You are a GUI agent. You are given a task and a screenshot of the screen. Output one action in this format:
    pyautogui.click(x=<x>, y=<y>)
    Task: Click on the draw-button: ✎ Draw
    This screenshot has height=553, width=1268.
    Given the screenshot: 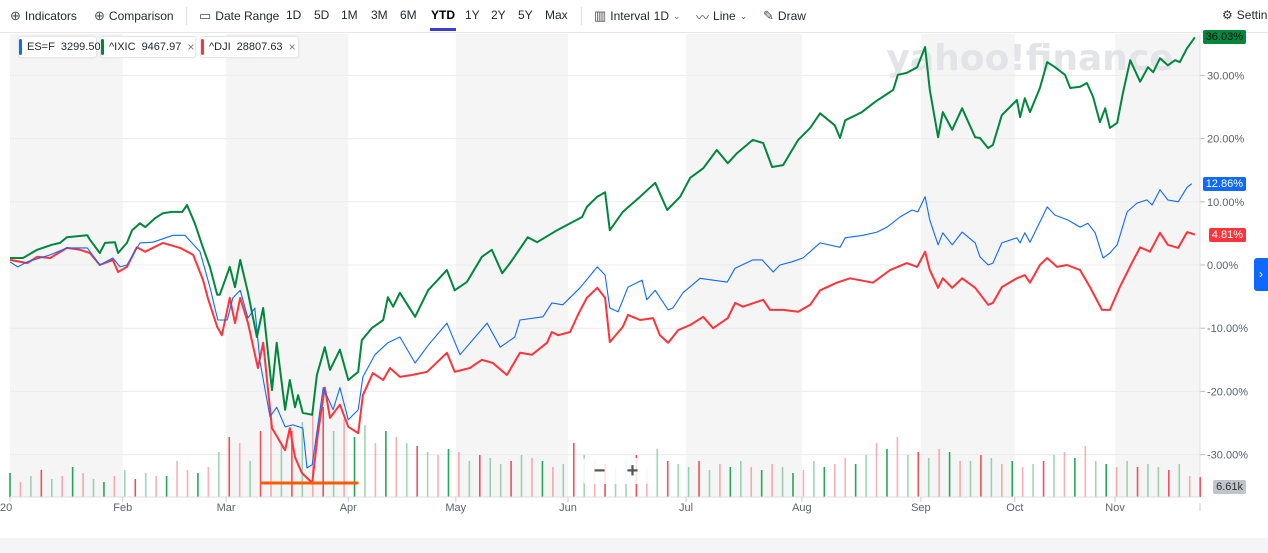 What is the action you would take?
    pyautogui.click(x=784, y=16)
    